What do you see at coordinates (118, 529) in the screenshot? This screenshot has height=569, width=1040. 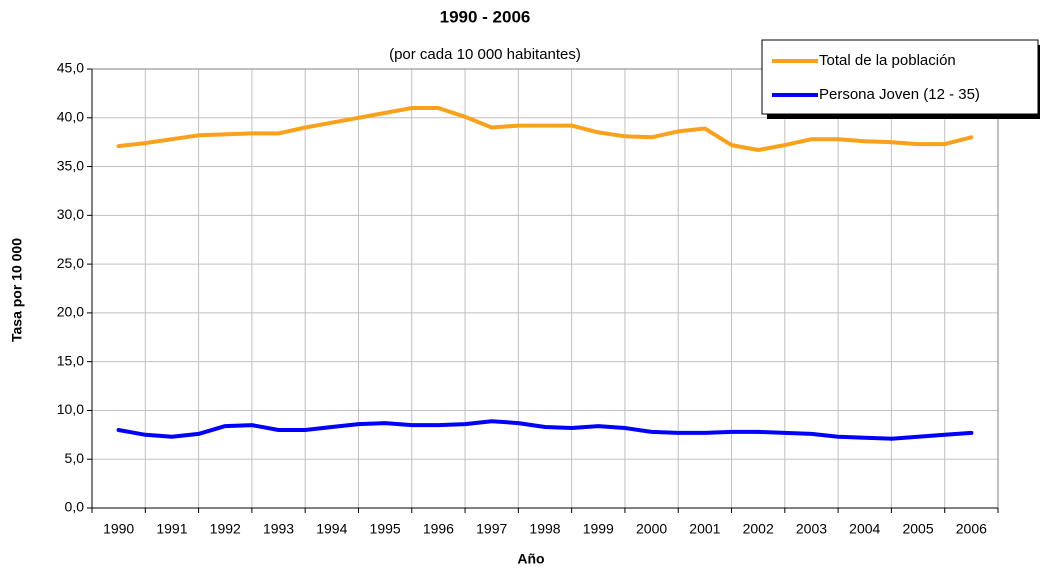 I see `x-tick-label: 1990` at bounding box center [118, 529].